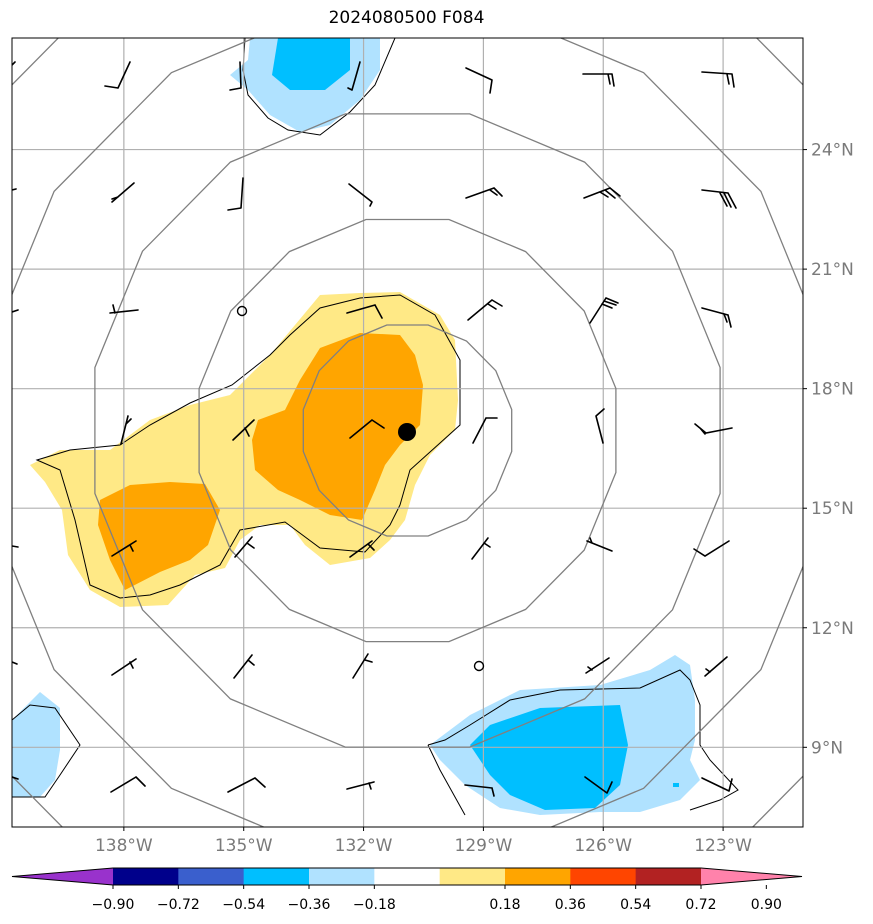  I want to click on lat-tick-label: 15°N, so click(832, 509).